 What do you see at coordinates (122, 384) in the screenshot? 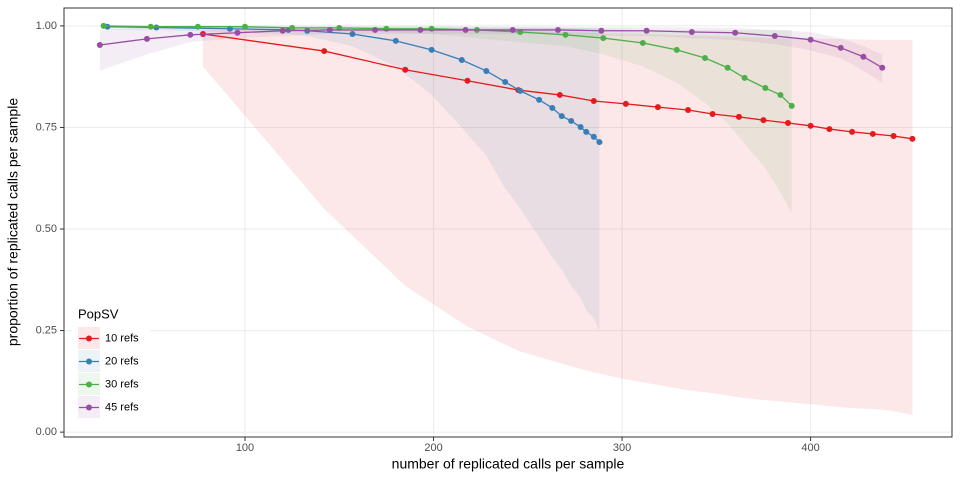
I see `legend-label: 30 refs` at bounding box center [122, 384].